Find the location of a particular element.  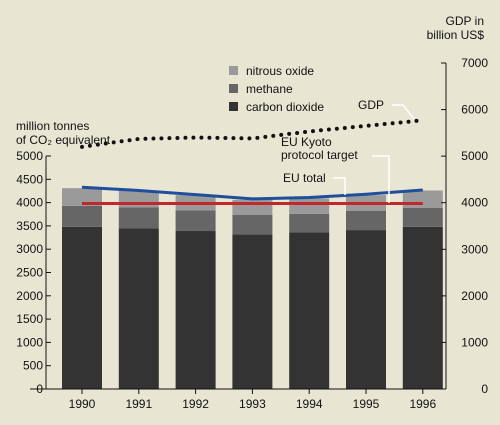

right-tick-label-4000: 4000 is located at coordinates (474, 203).